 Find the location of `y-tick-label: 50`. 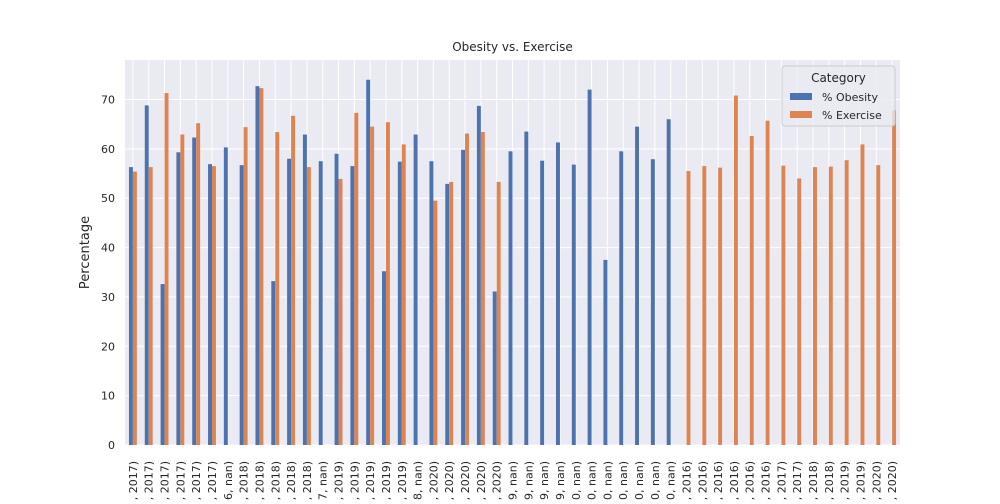

y-tick-label: 50 is located at coordinates (108, 198).